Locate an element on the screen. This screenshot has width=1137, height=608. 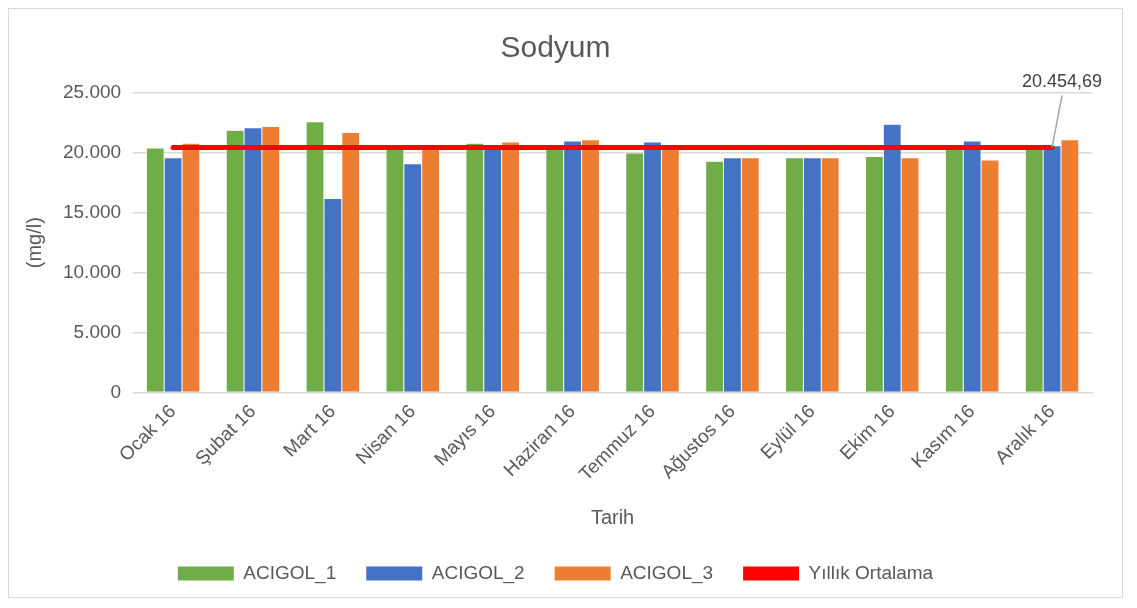
y-tick-label: 5.000 is located at coordinates (97, 331).